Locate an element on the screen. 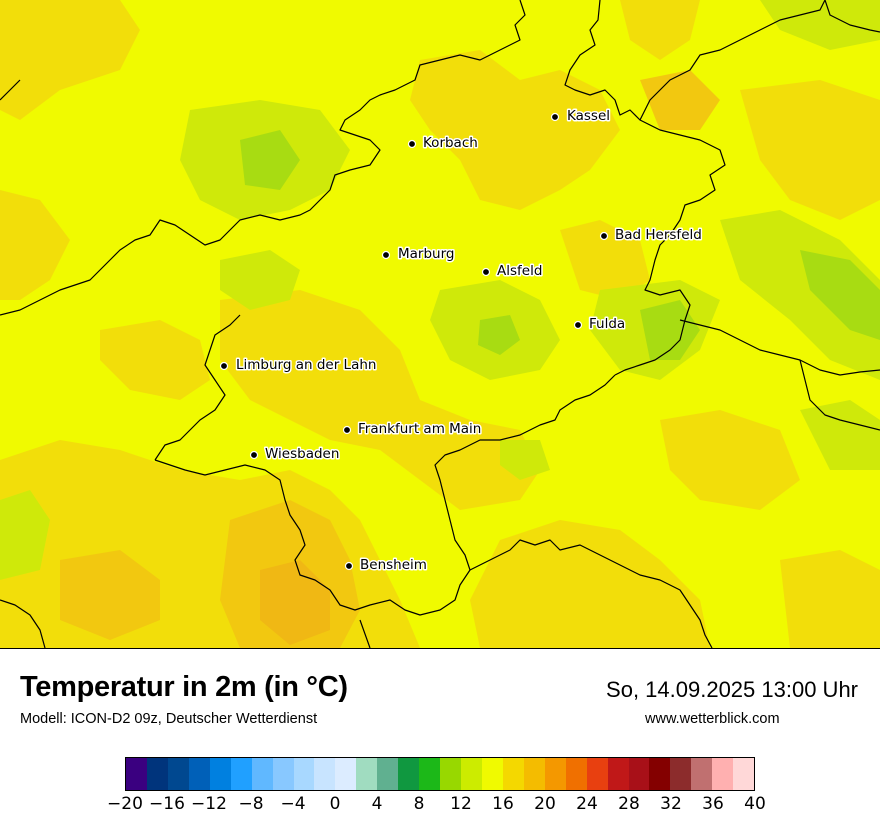 This screenshot has height=830, width=880. legend-tick-label: 28 is located at coordinates (629, 804).